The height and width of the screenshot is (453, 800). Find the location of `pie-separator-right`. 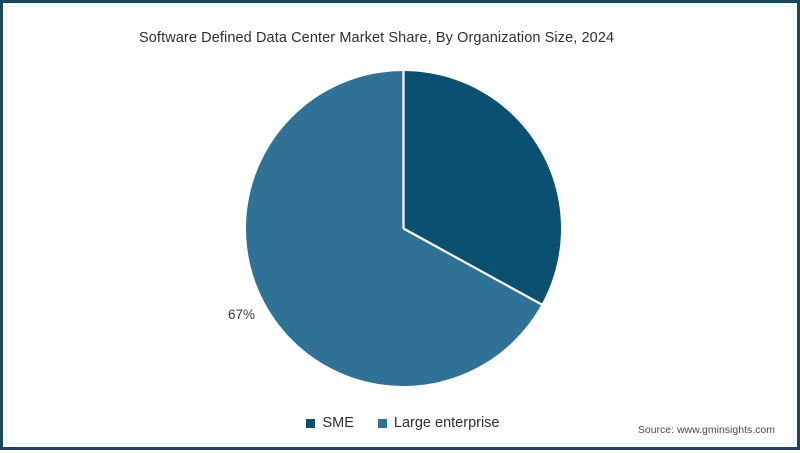

pie-separator-right is located at coordinates (472, 266).